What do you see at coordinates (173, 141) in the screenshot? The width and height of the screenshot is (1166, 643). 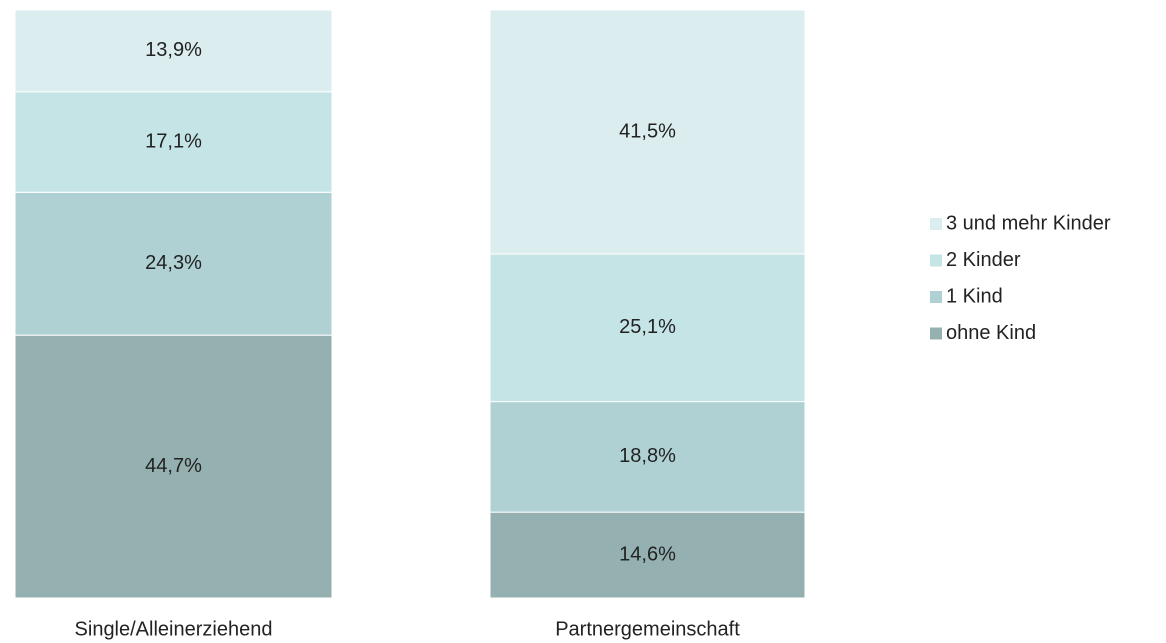 I see `value-label: 17,1%` at bounding box center [173, 141].